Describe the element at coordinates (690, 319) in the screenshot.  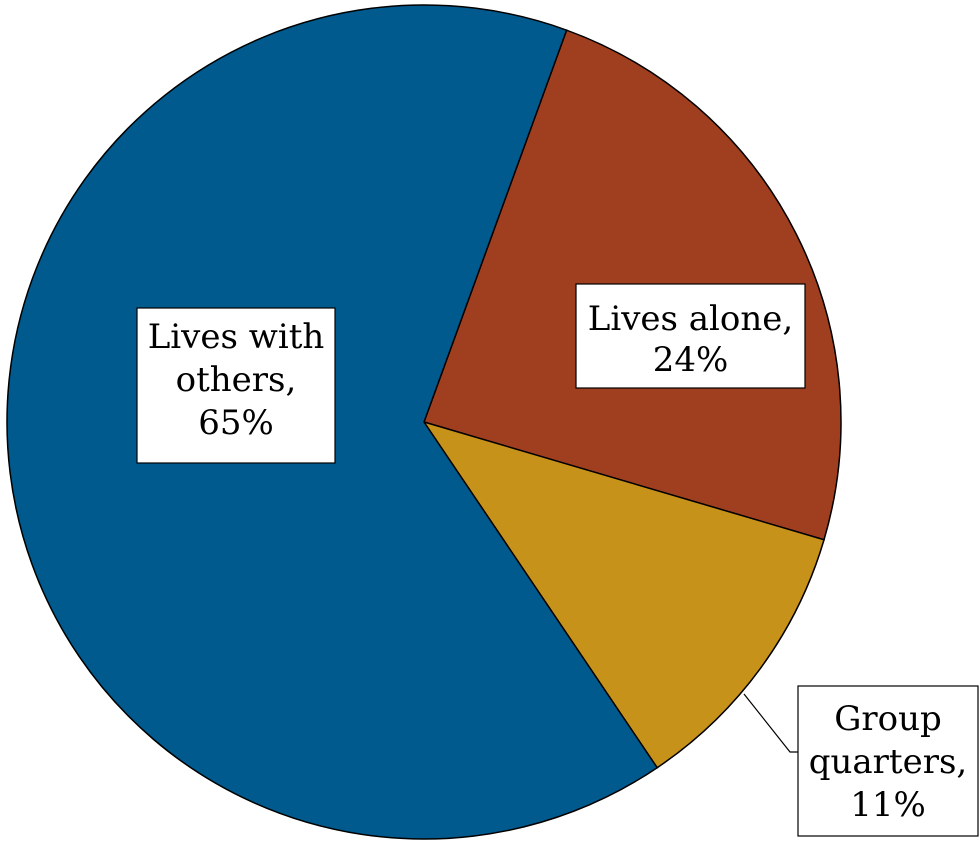
I see `label-line: Lives alone,` at that location.